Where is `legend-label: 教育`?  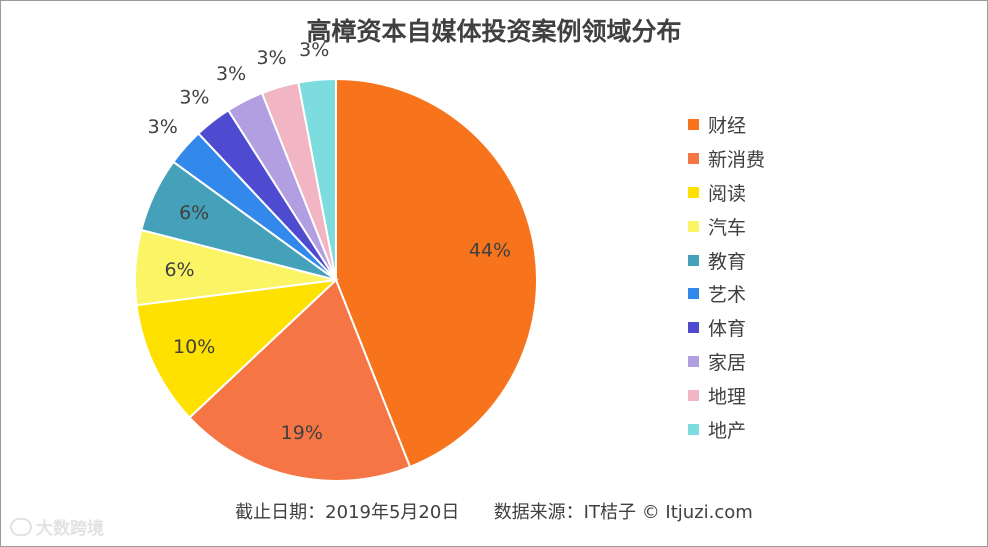
legend-label: 教育 is located at coordinates (727, 261).